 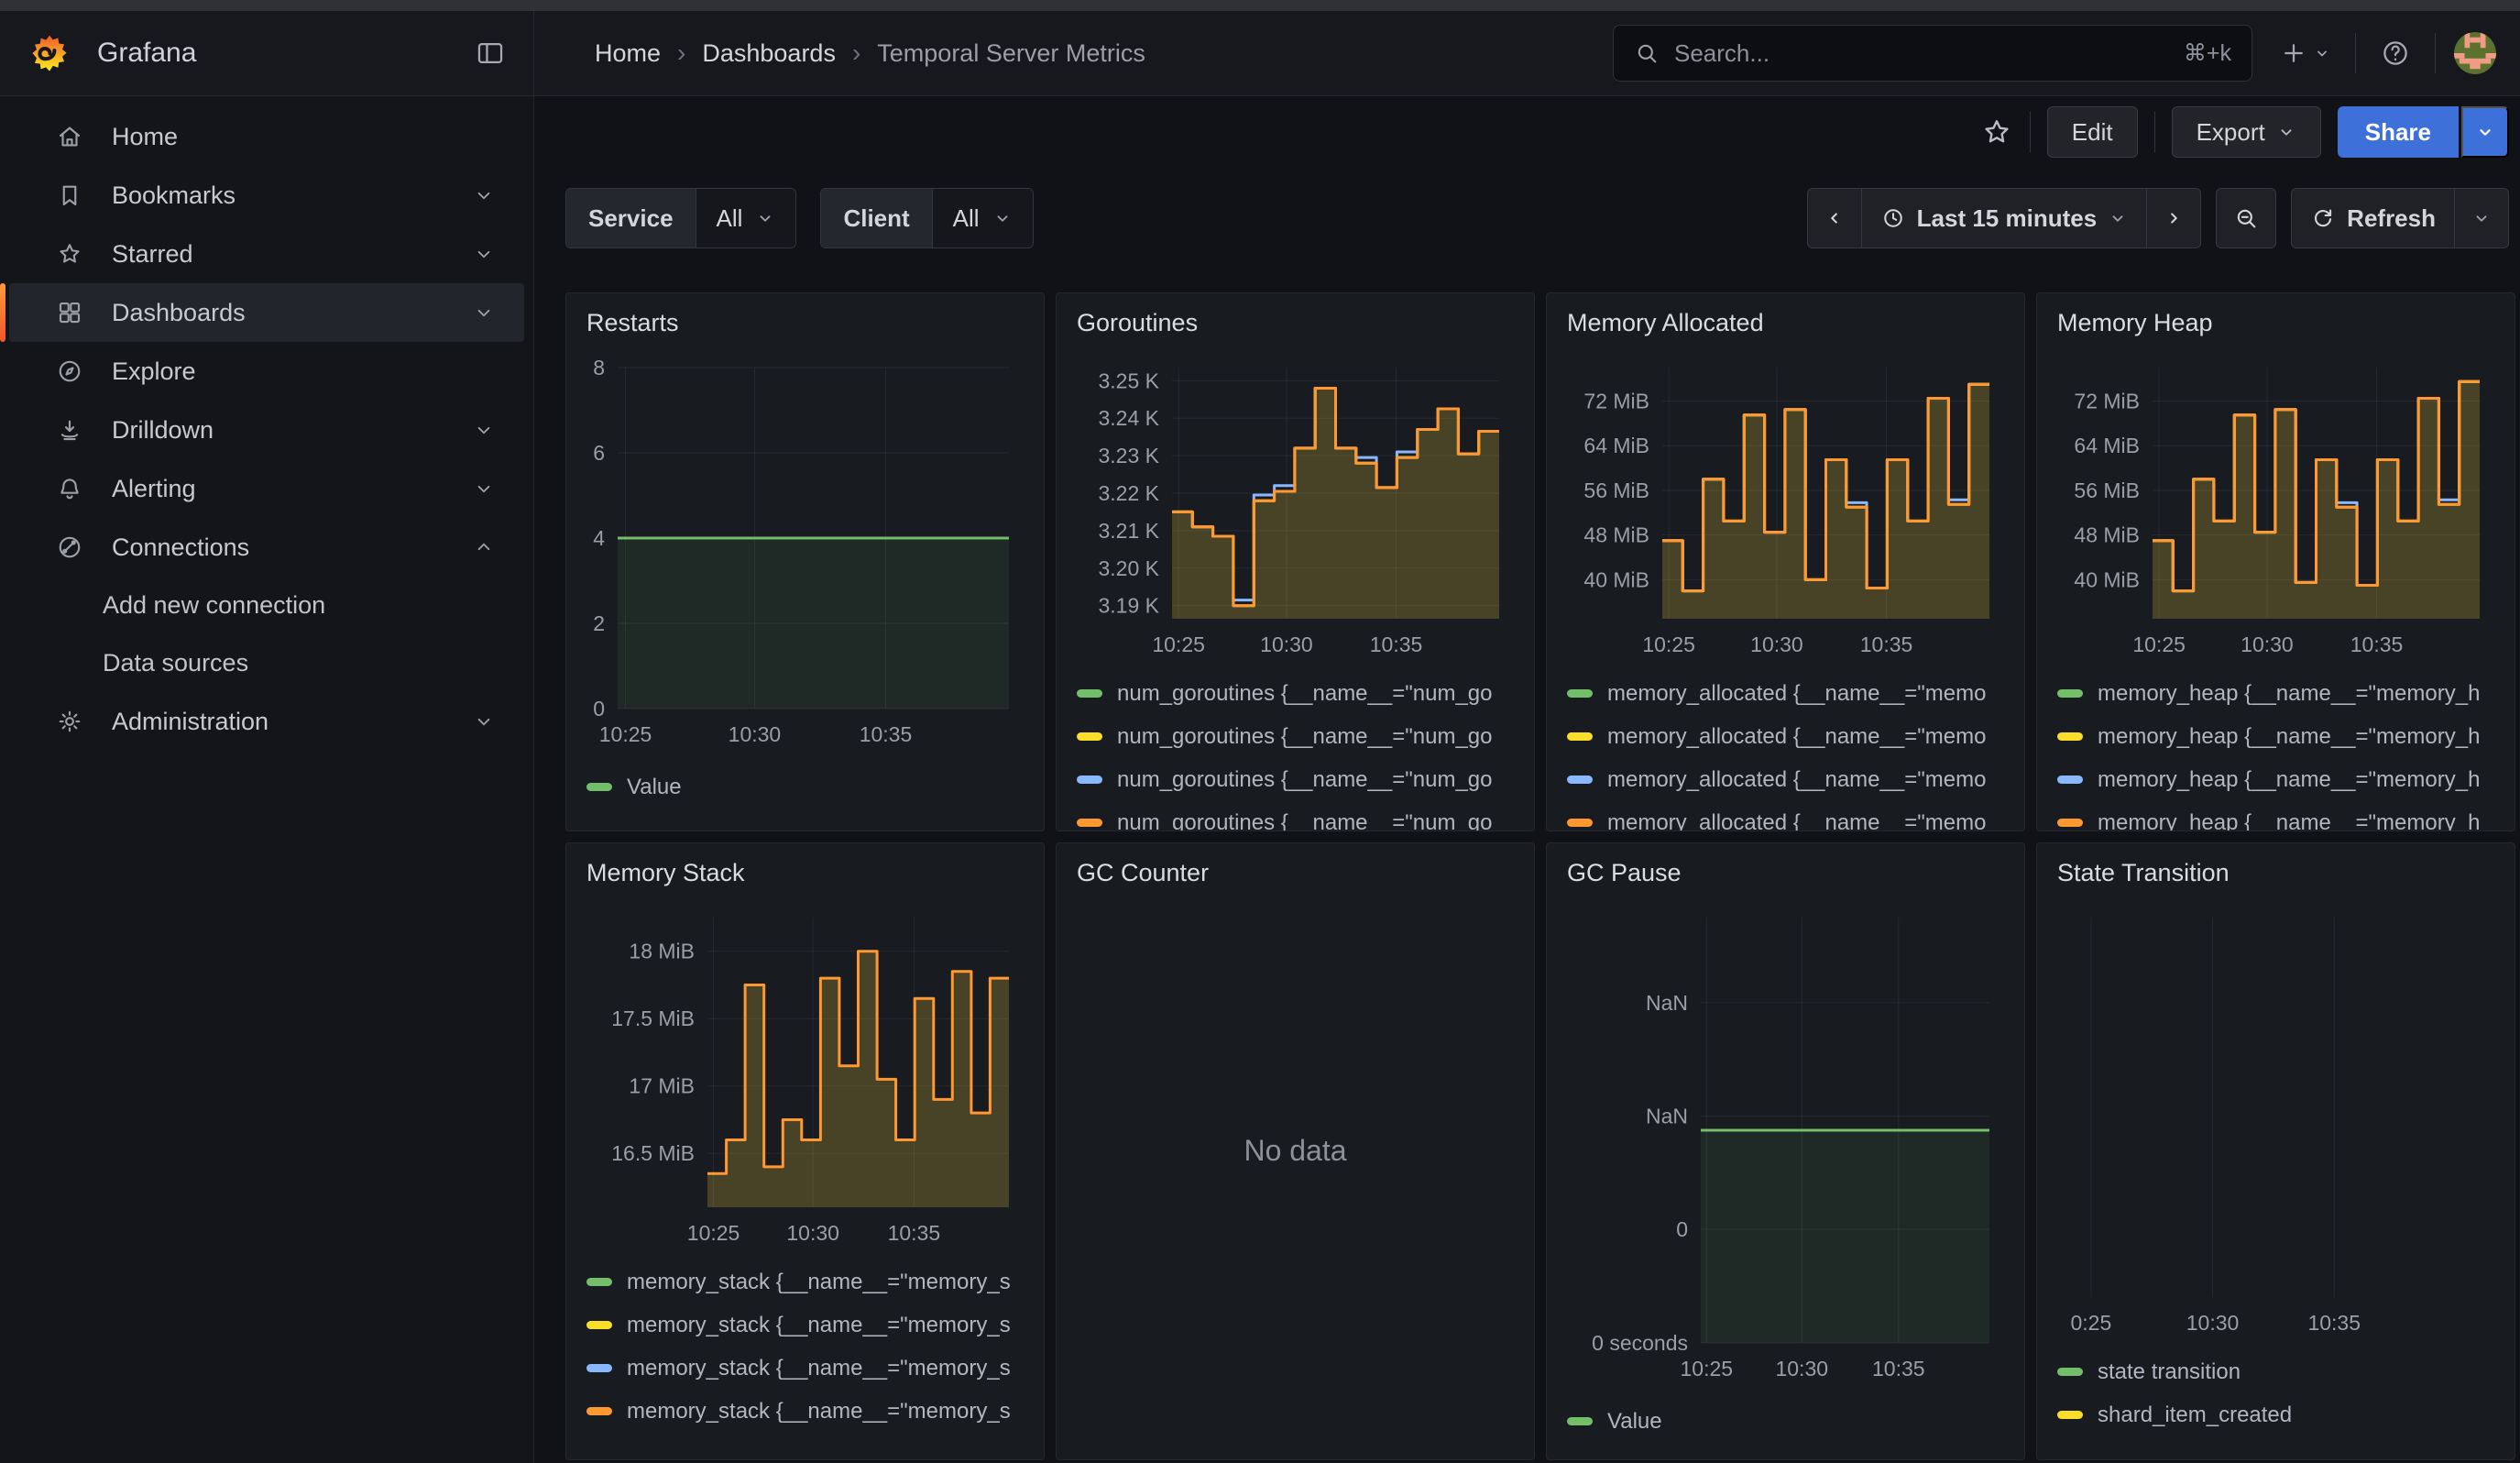 What do you see at coordinates (2475, 53) in the screenshot?
I see `user-avatar` at bounding box center [2475, 53].